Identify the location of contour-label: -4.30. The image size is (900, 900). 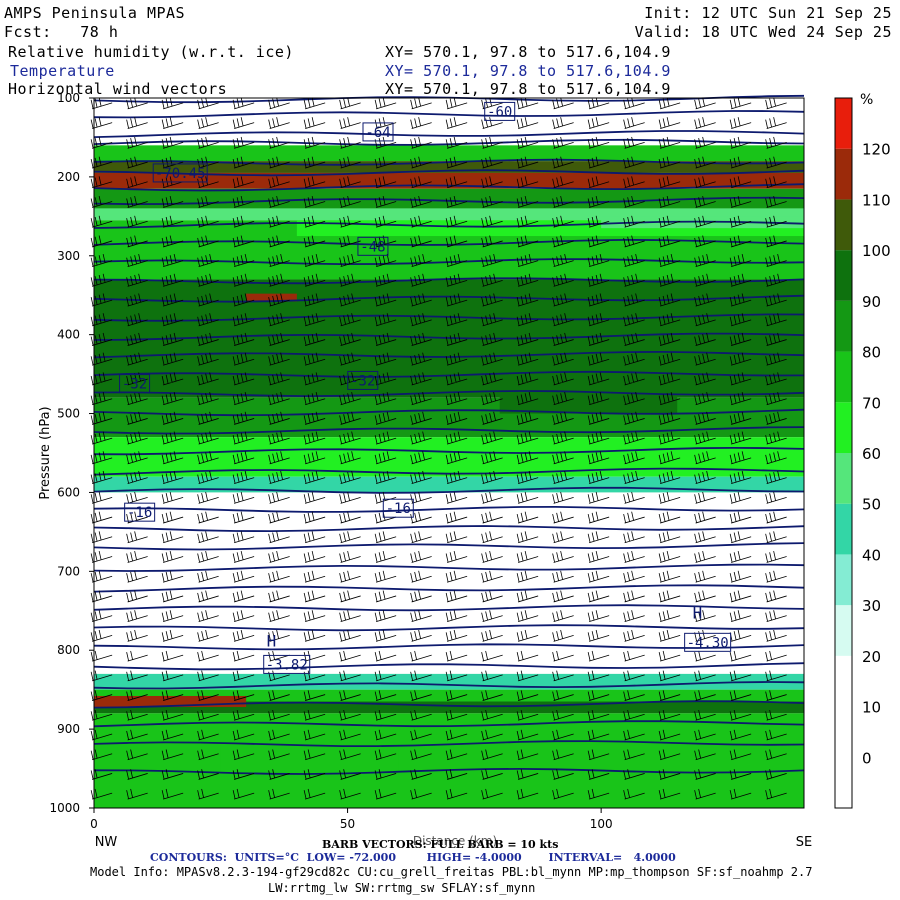
(708, 643).